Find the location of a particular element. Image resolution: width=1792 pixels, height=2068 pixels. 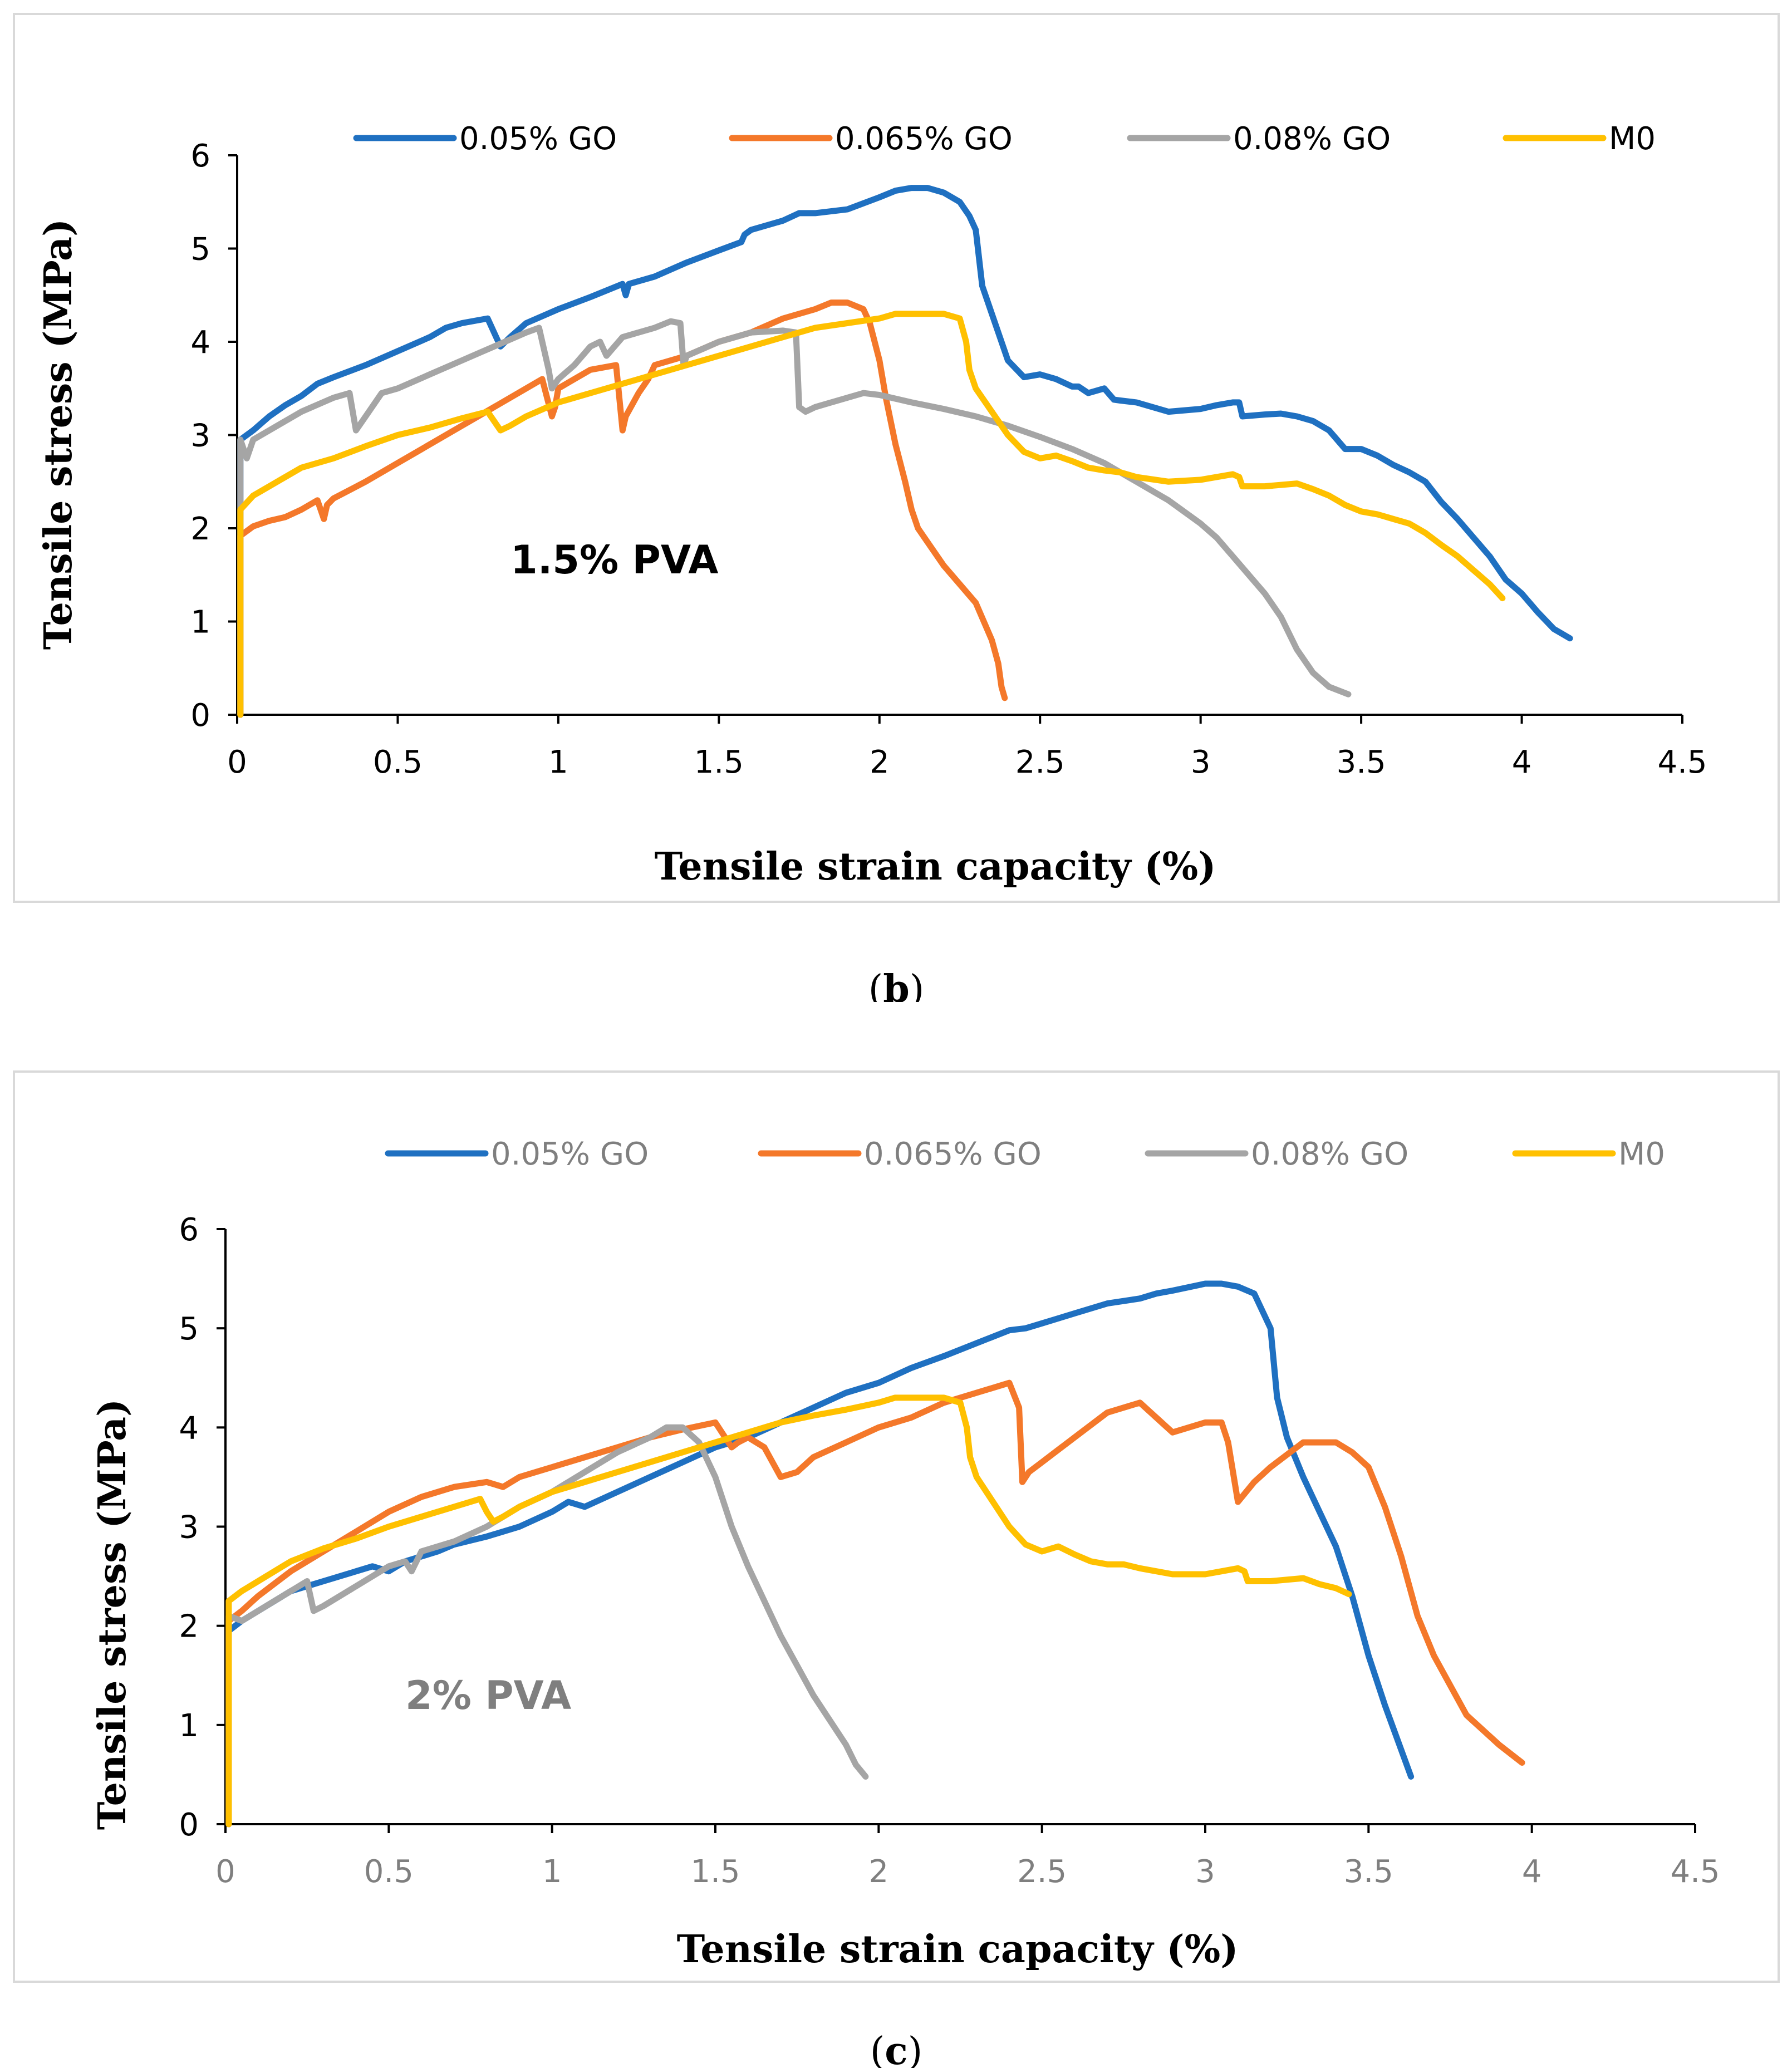

chart-b-y-axis-title: Tensile stress (MPa) is located at coordinates (58, 435).